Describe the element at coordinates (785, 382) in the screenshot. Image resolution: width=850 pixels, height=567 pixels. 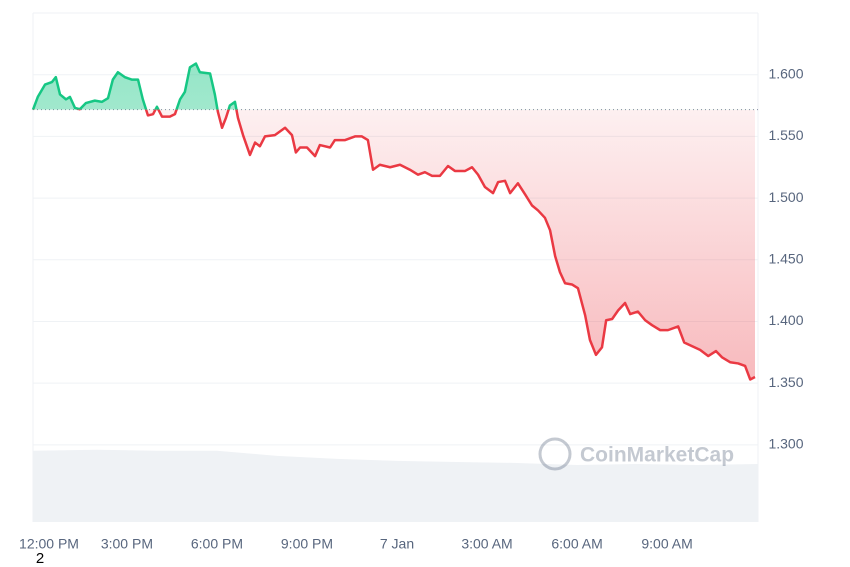
I see `y-tick-label: 1.350` at that location.